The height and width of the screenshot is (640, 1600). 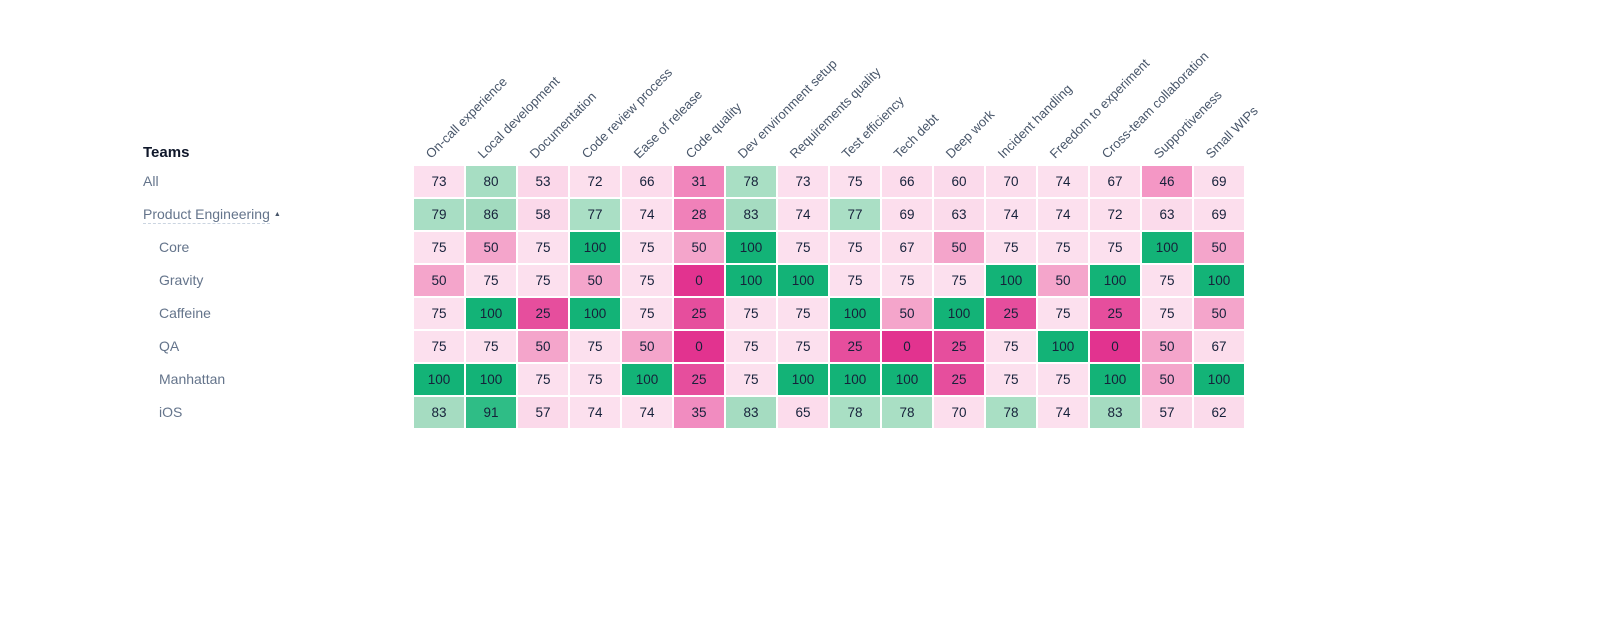 What do you see at coordinates (543, 214) in the screenshot?
I see `heatmap-cell: 58` at bounding box center [543, 214].